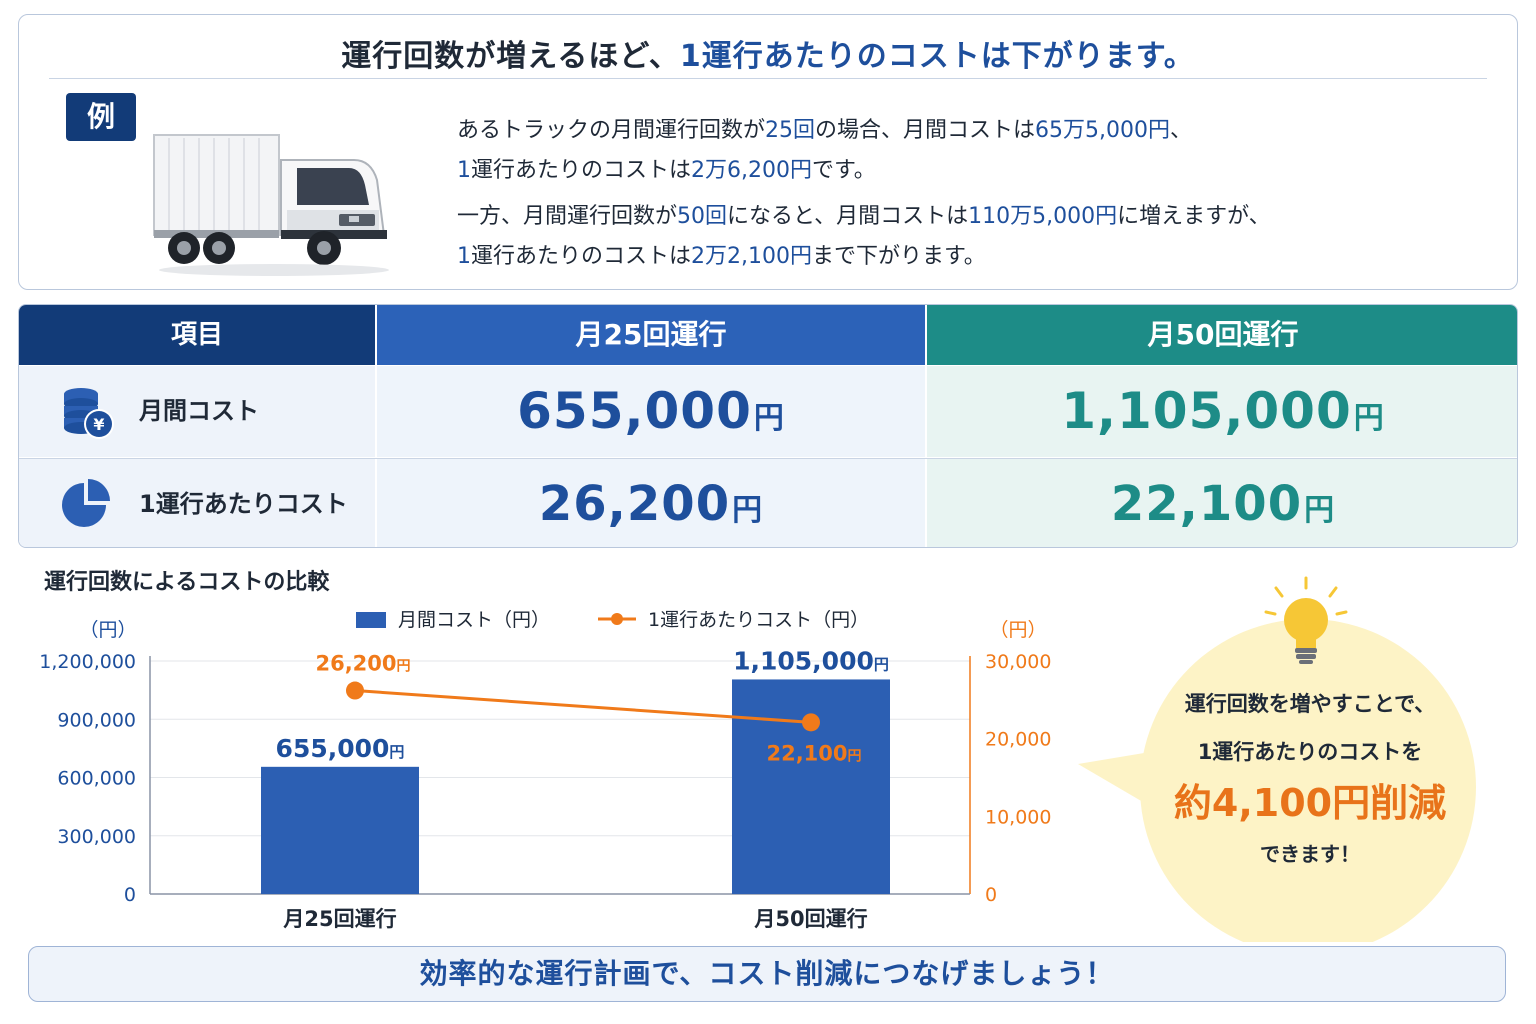 The image size is (1536, 1024). I want to click on headline-part1: 運行回数が増えるほど、, so click(510, 56).